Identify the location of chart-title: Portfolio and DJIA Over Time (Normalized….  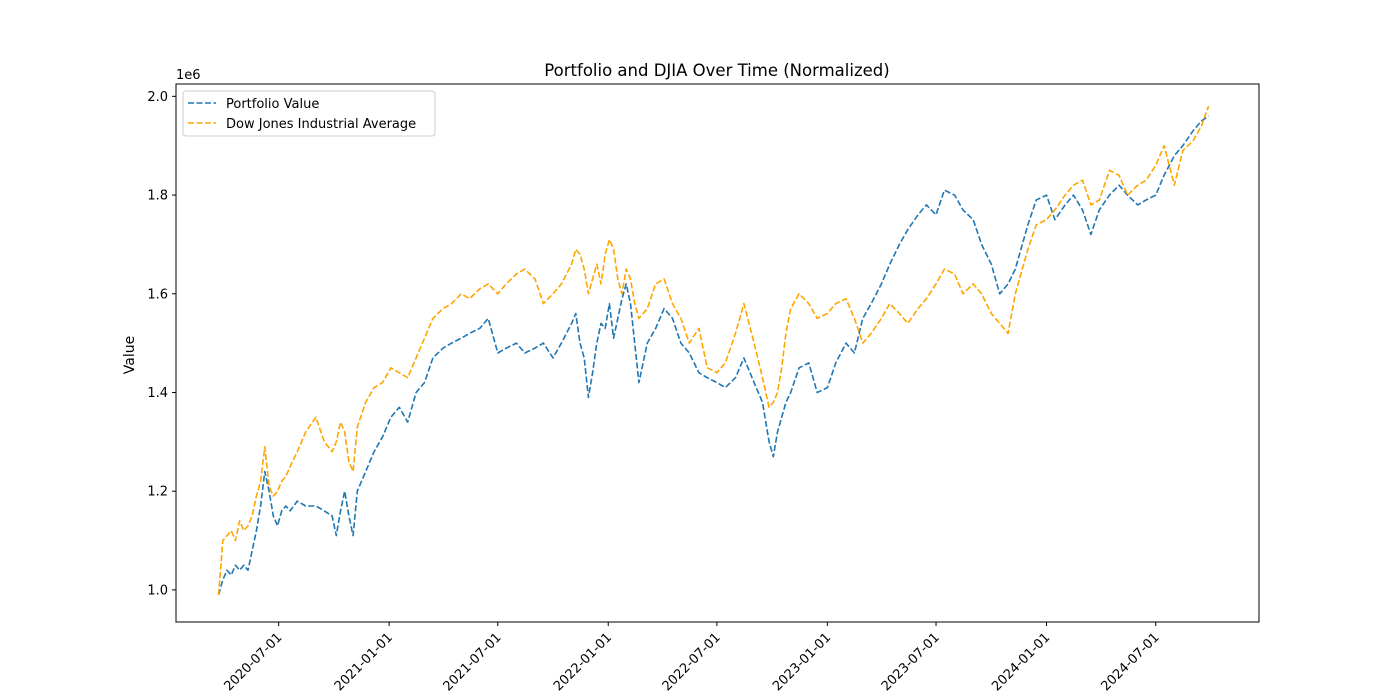
(716, 70).